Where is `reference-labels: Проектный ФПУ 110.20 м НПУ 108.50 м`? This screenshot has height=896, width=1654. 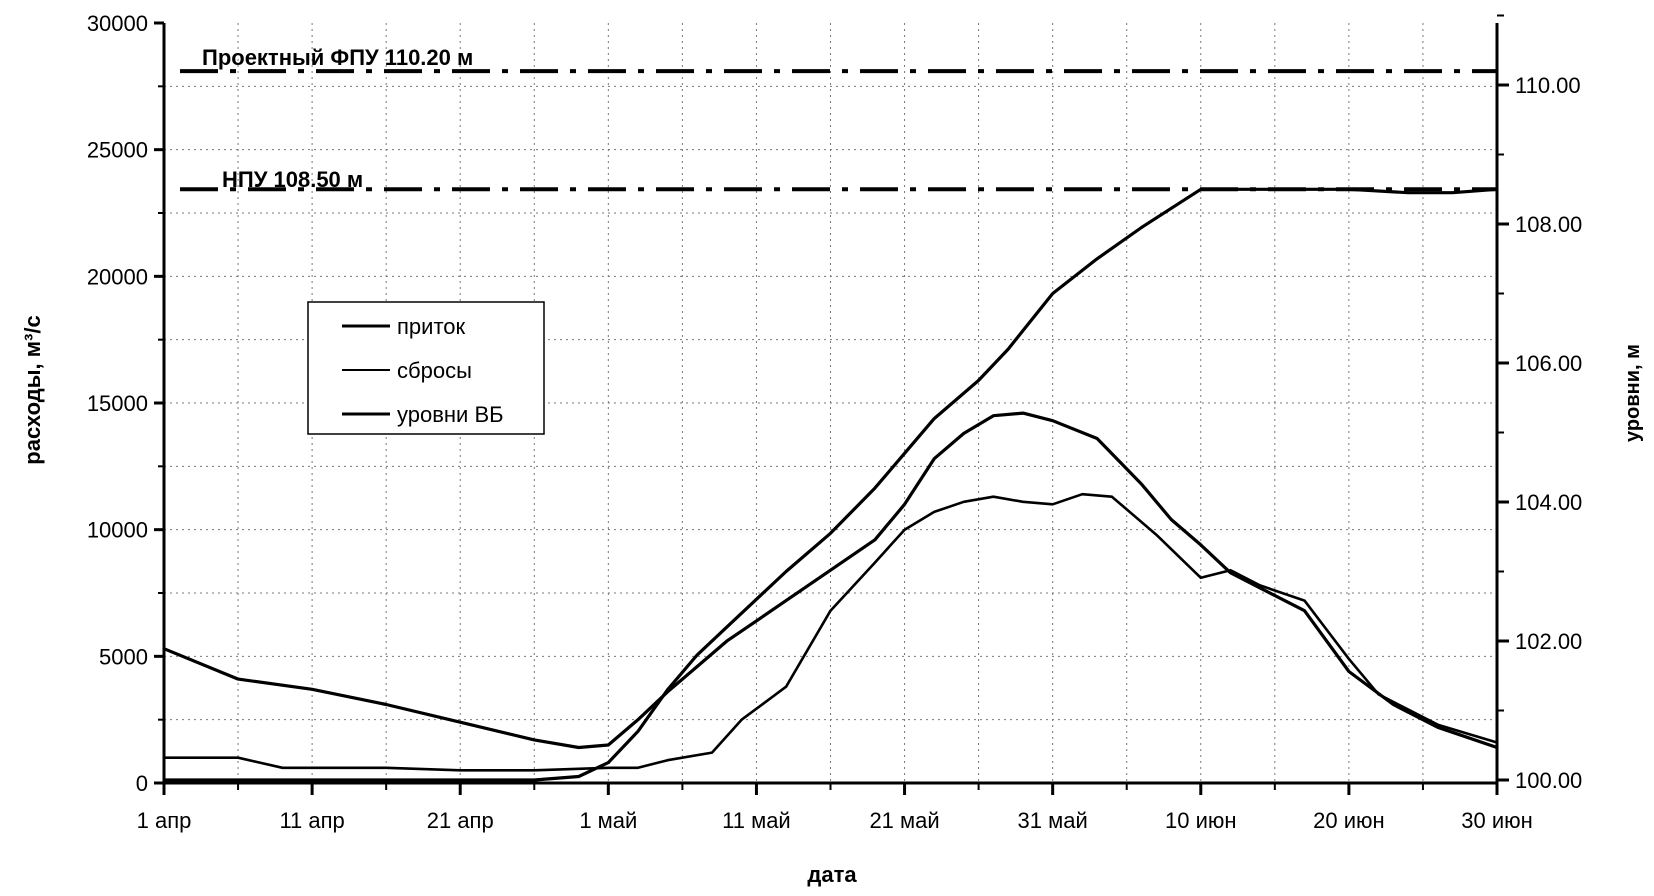
reference-labels: Проектный ФПУ 110.20 м НПУ 108.50 м is located at coordinates (337, 118).